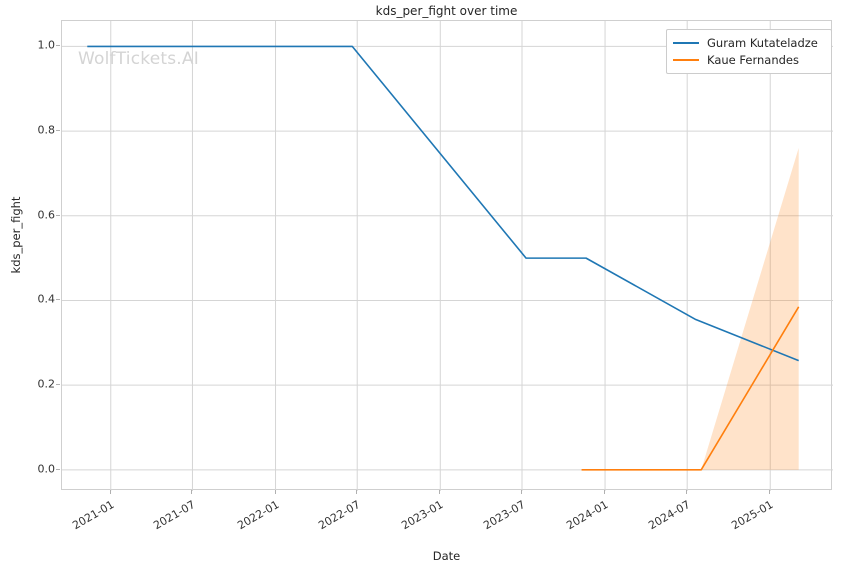  Describe the element at coordinates (686, 42) in the screenshot. I see `legend-swatch-guram` at that location.